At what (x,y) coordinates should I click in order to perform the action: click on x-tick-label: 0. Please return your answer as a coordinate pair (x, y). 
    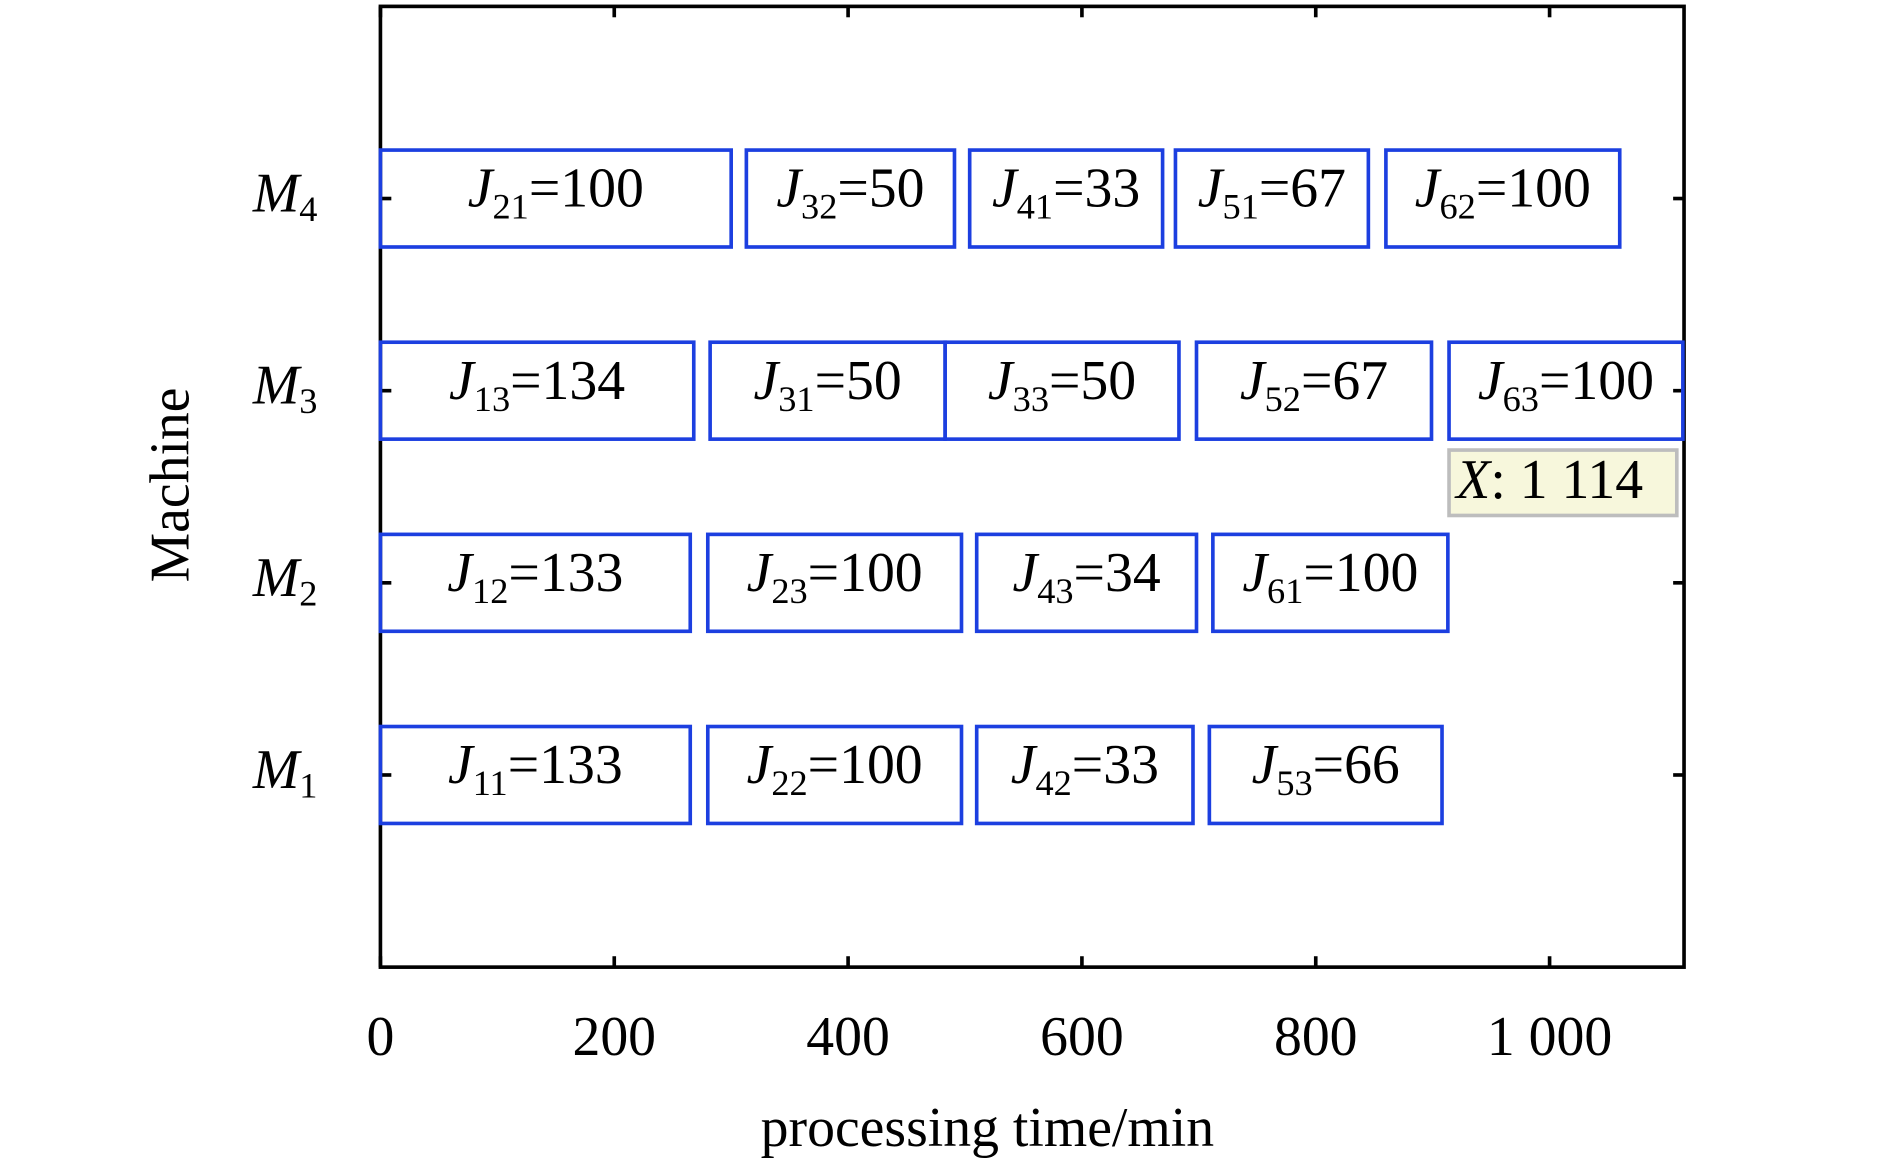
    Looking at the image, I should click on (380, 1037).